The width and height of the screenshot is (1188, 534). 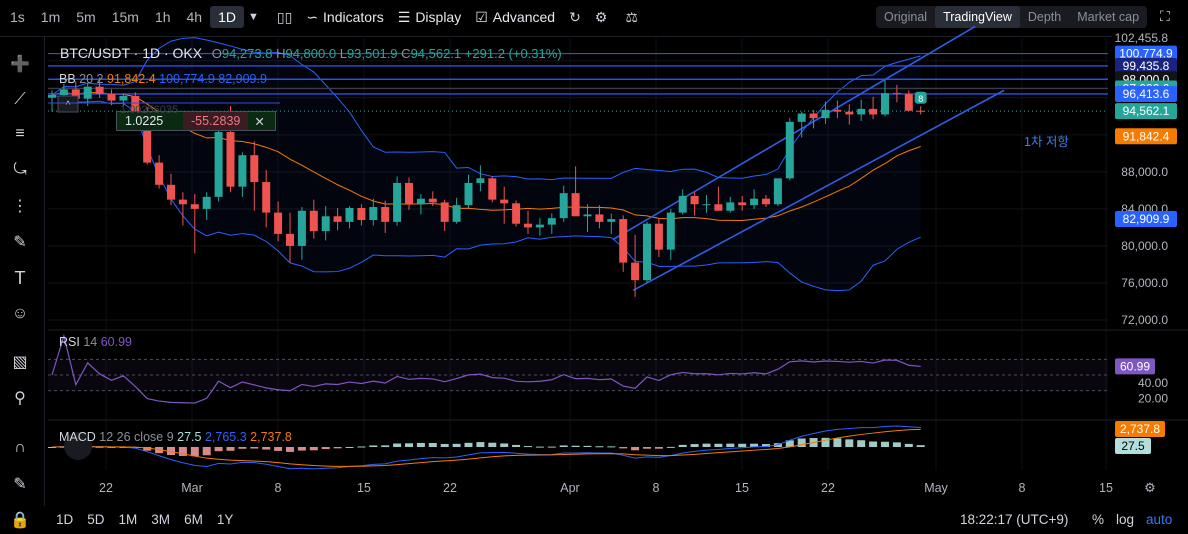 I want to click on rsi-legend: RSI 14 60.99, so click(x=95, y=342).